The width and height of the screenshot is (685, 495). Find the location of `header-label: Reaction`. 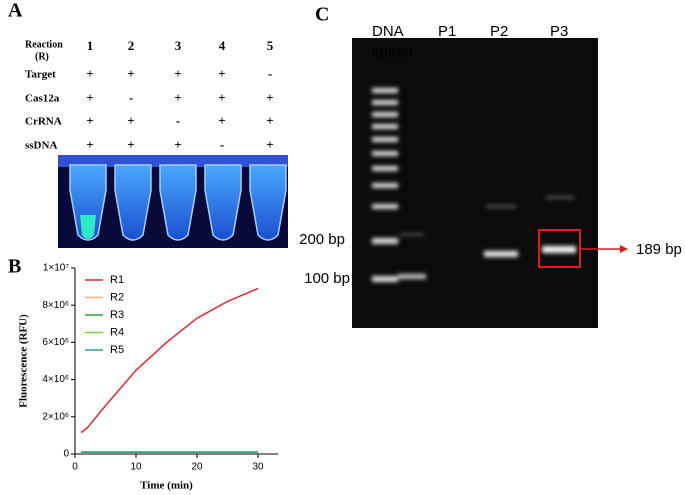

header-label: Reaction is located at coordinates (44, 44).